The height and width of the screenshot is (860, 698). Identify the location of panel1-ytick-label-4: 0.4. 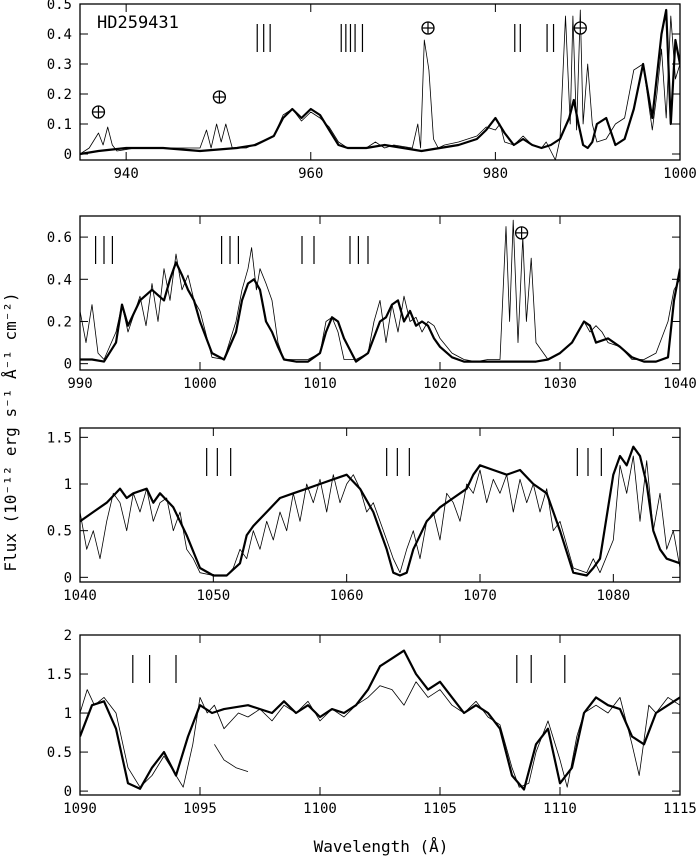
(59, 35).